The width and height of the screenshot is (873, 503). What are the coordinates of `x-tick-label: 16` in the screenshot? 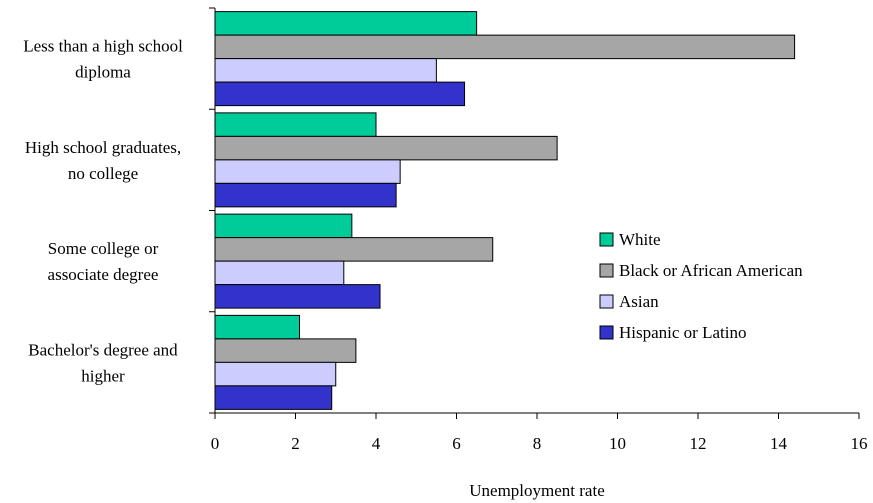 It's located at (859, 443).